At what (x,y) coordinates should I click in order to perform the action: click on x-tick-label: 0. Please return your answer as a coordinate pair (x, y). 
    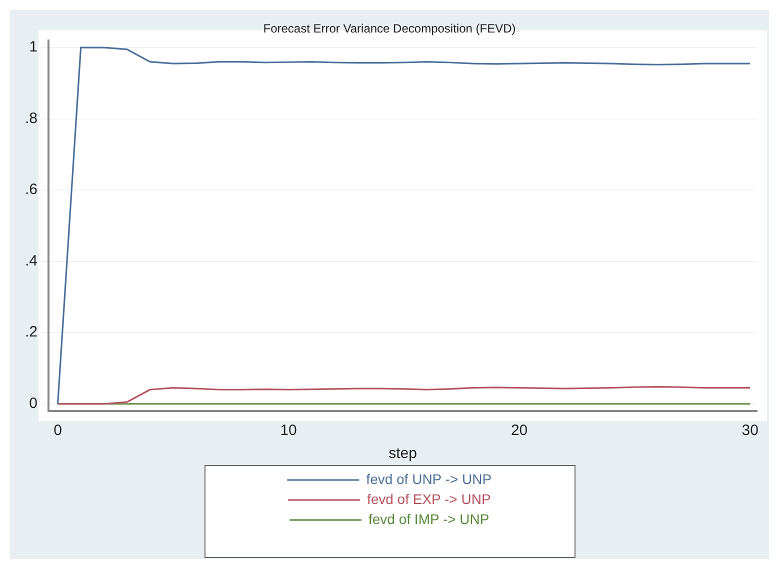
    Looking at the image, I should click on (58, 431).